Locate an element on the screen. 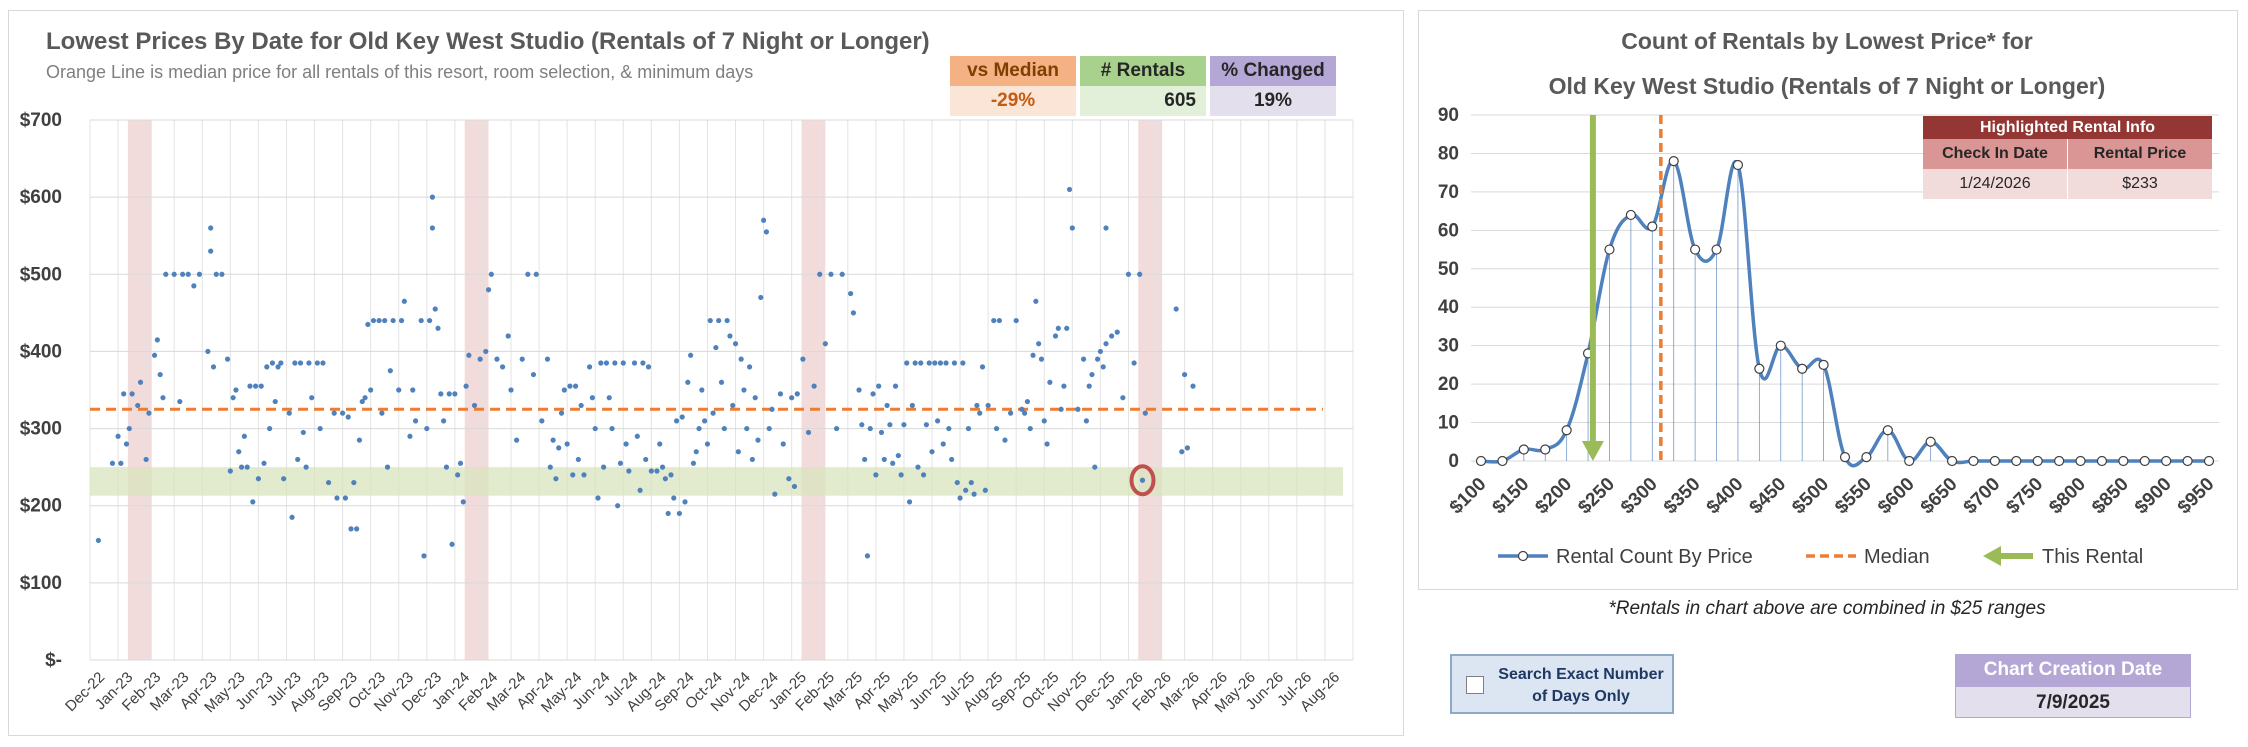  kpi-vs-median-label: vs Median is located at coordinates (1013, 71).